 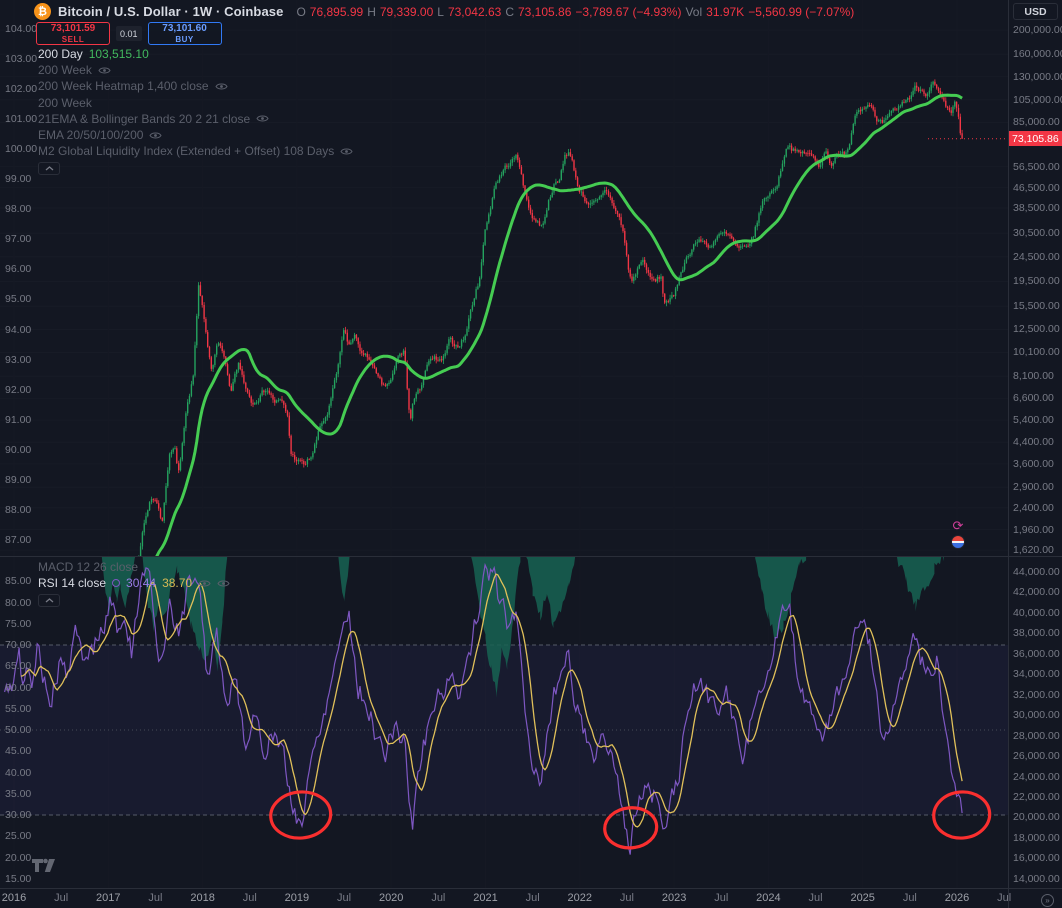 I want to click on volume-change-value: −5,560.99 (−7.07%), so click(x=801, y=11).